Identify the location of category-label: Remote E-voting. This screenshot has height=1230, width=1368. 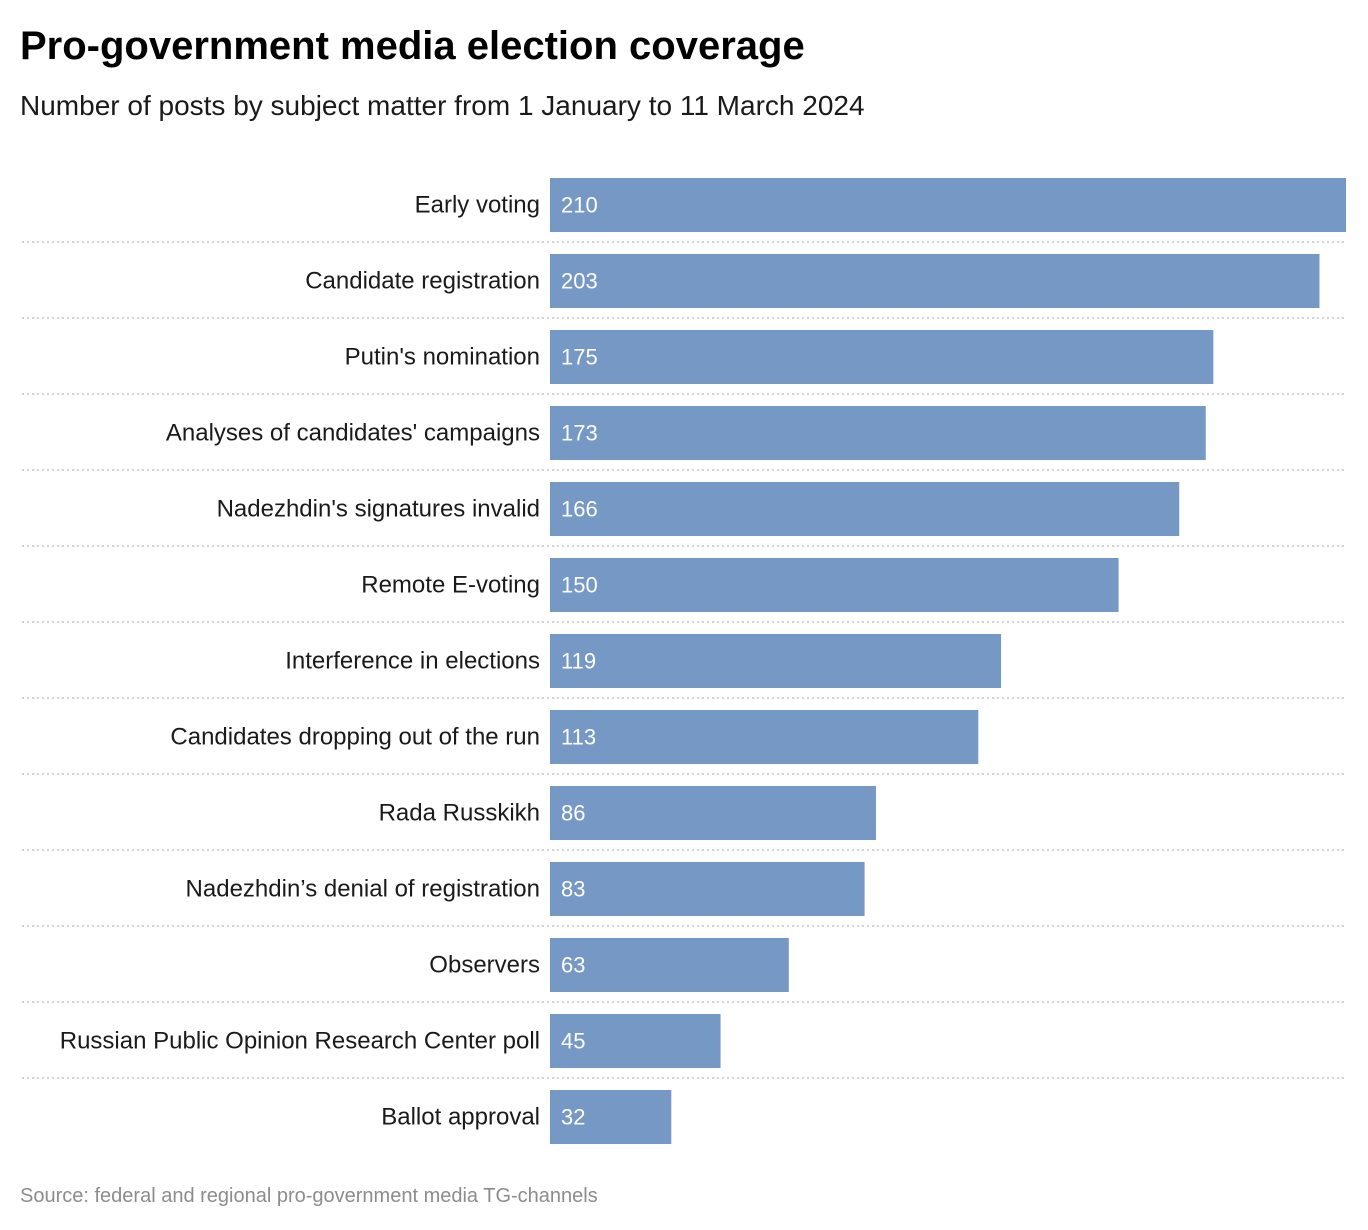
(450, 585).